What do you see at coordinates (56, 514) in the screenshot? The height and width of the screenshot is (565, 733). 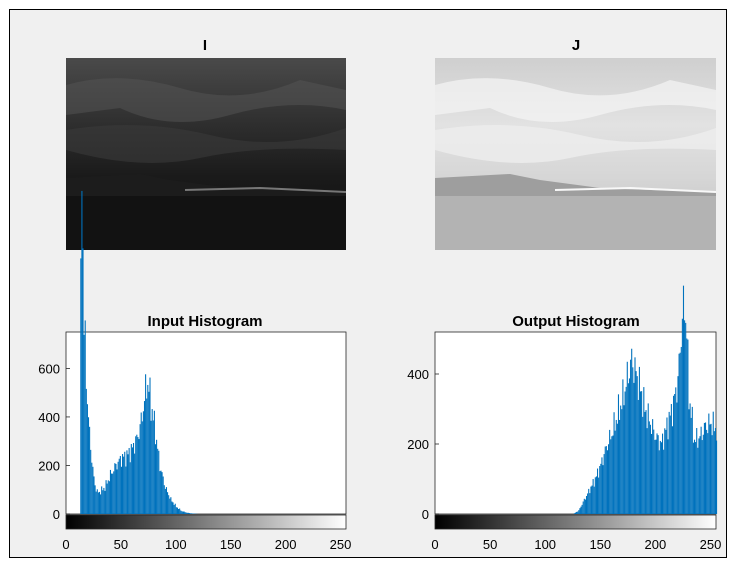 I see `y-tick-label: 0` at bounding box center [56, 514].